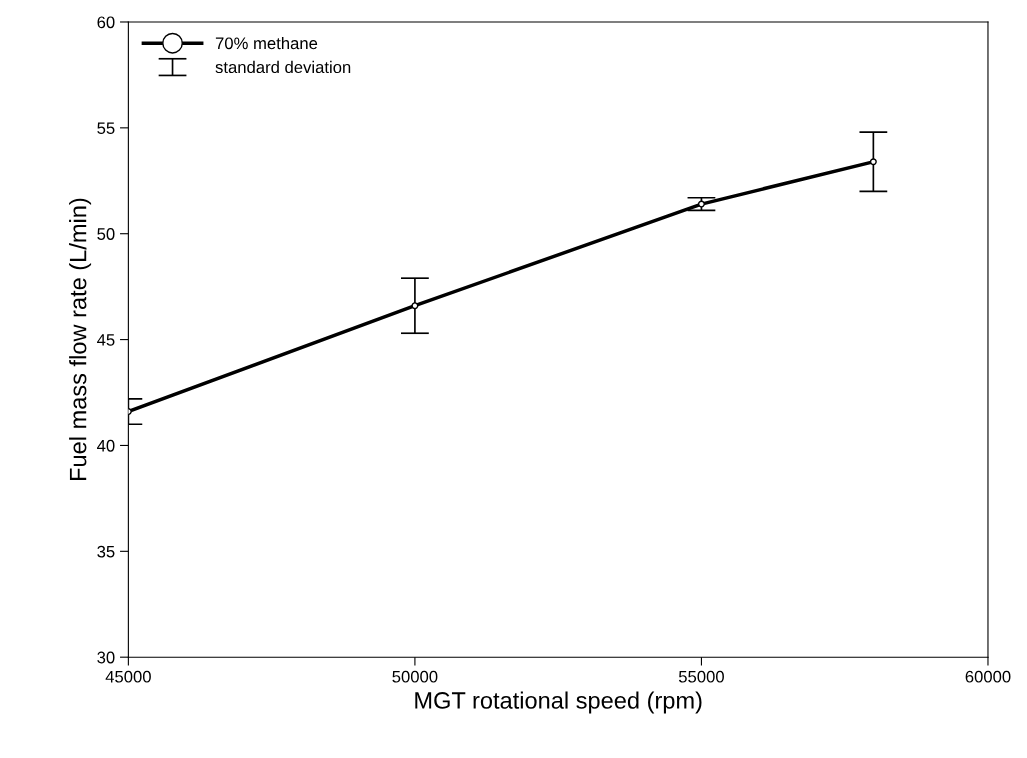  What do you see at coordinates (988, 676) in the screenshot?
I see `x-tick-label: 60000` at bounding box center [988, 676].